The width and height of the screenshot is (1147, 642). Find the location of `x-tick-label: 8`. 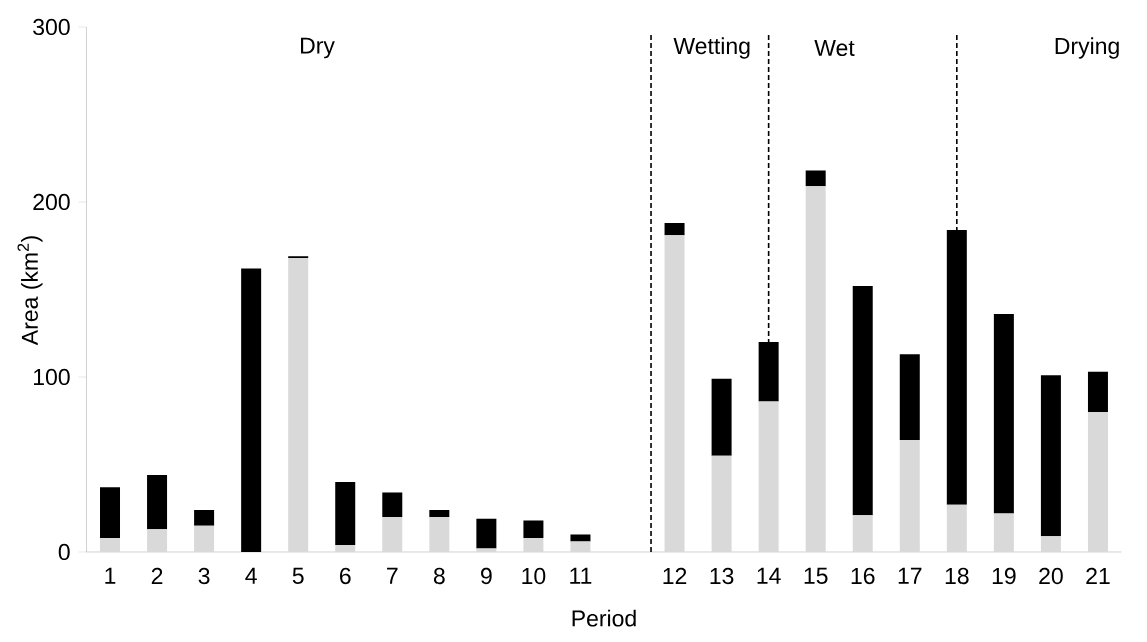

x-tick-label: 8 is located at coordinates (439, 576).